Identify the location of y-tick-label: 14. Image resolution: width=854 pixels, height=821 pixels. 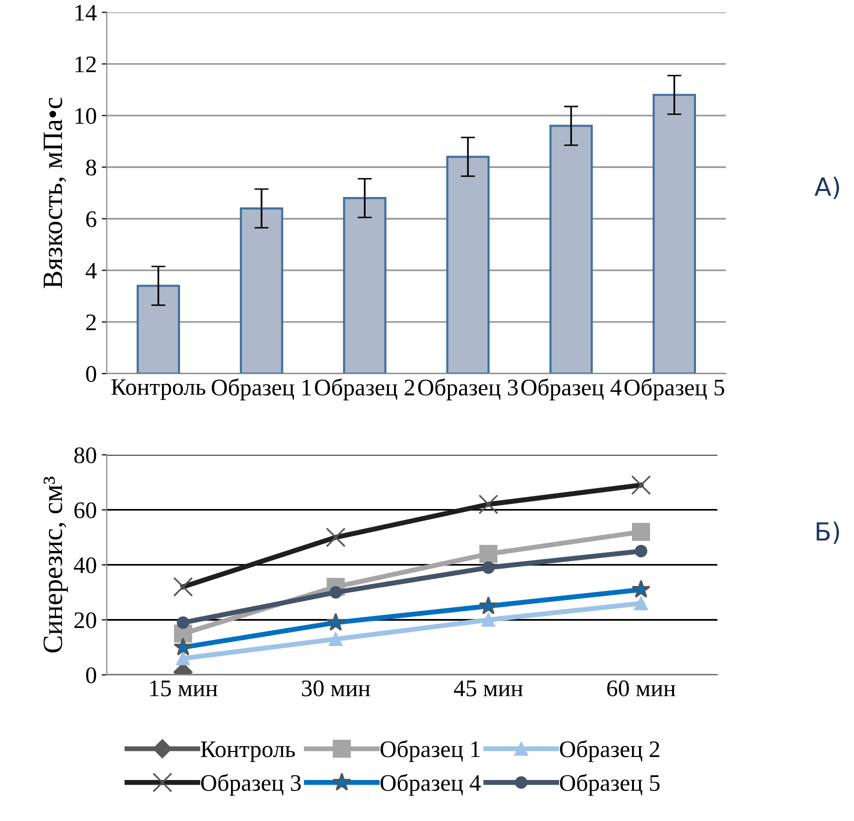
(86, 12).